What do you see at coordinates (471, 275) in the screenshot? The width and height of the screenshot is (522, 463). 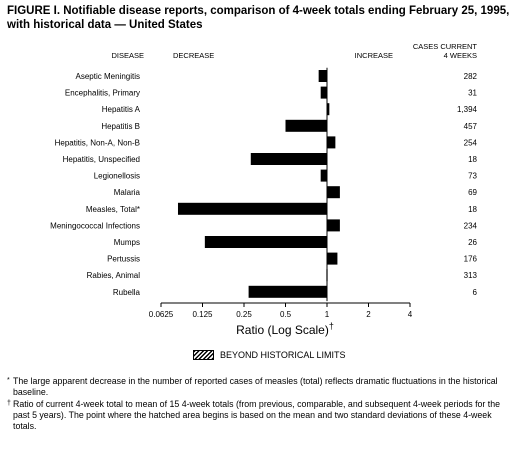 I see `cases-value: 313` at bounding box center [471, 275].